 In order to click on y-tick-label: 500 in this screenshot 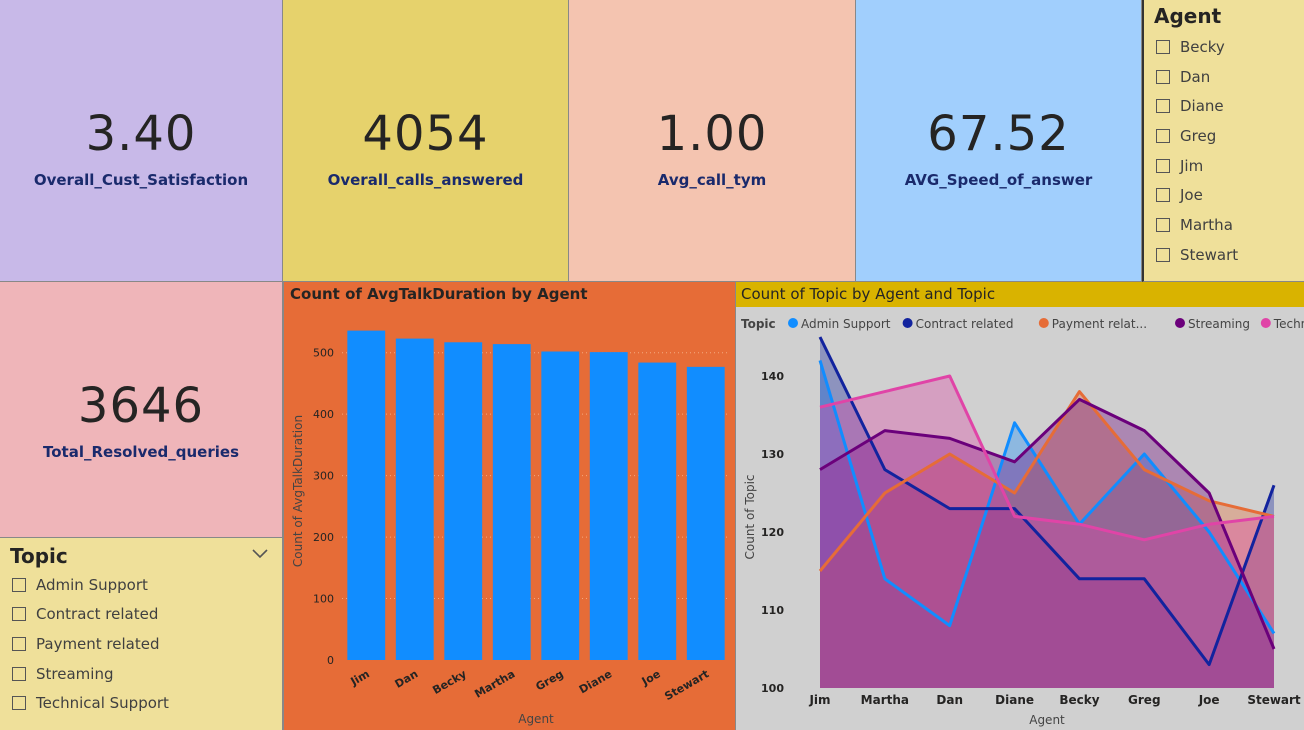, I will do `click(323, 353)`.